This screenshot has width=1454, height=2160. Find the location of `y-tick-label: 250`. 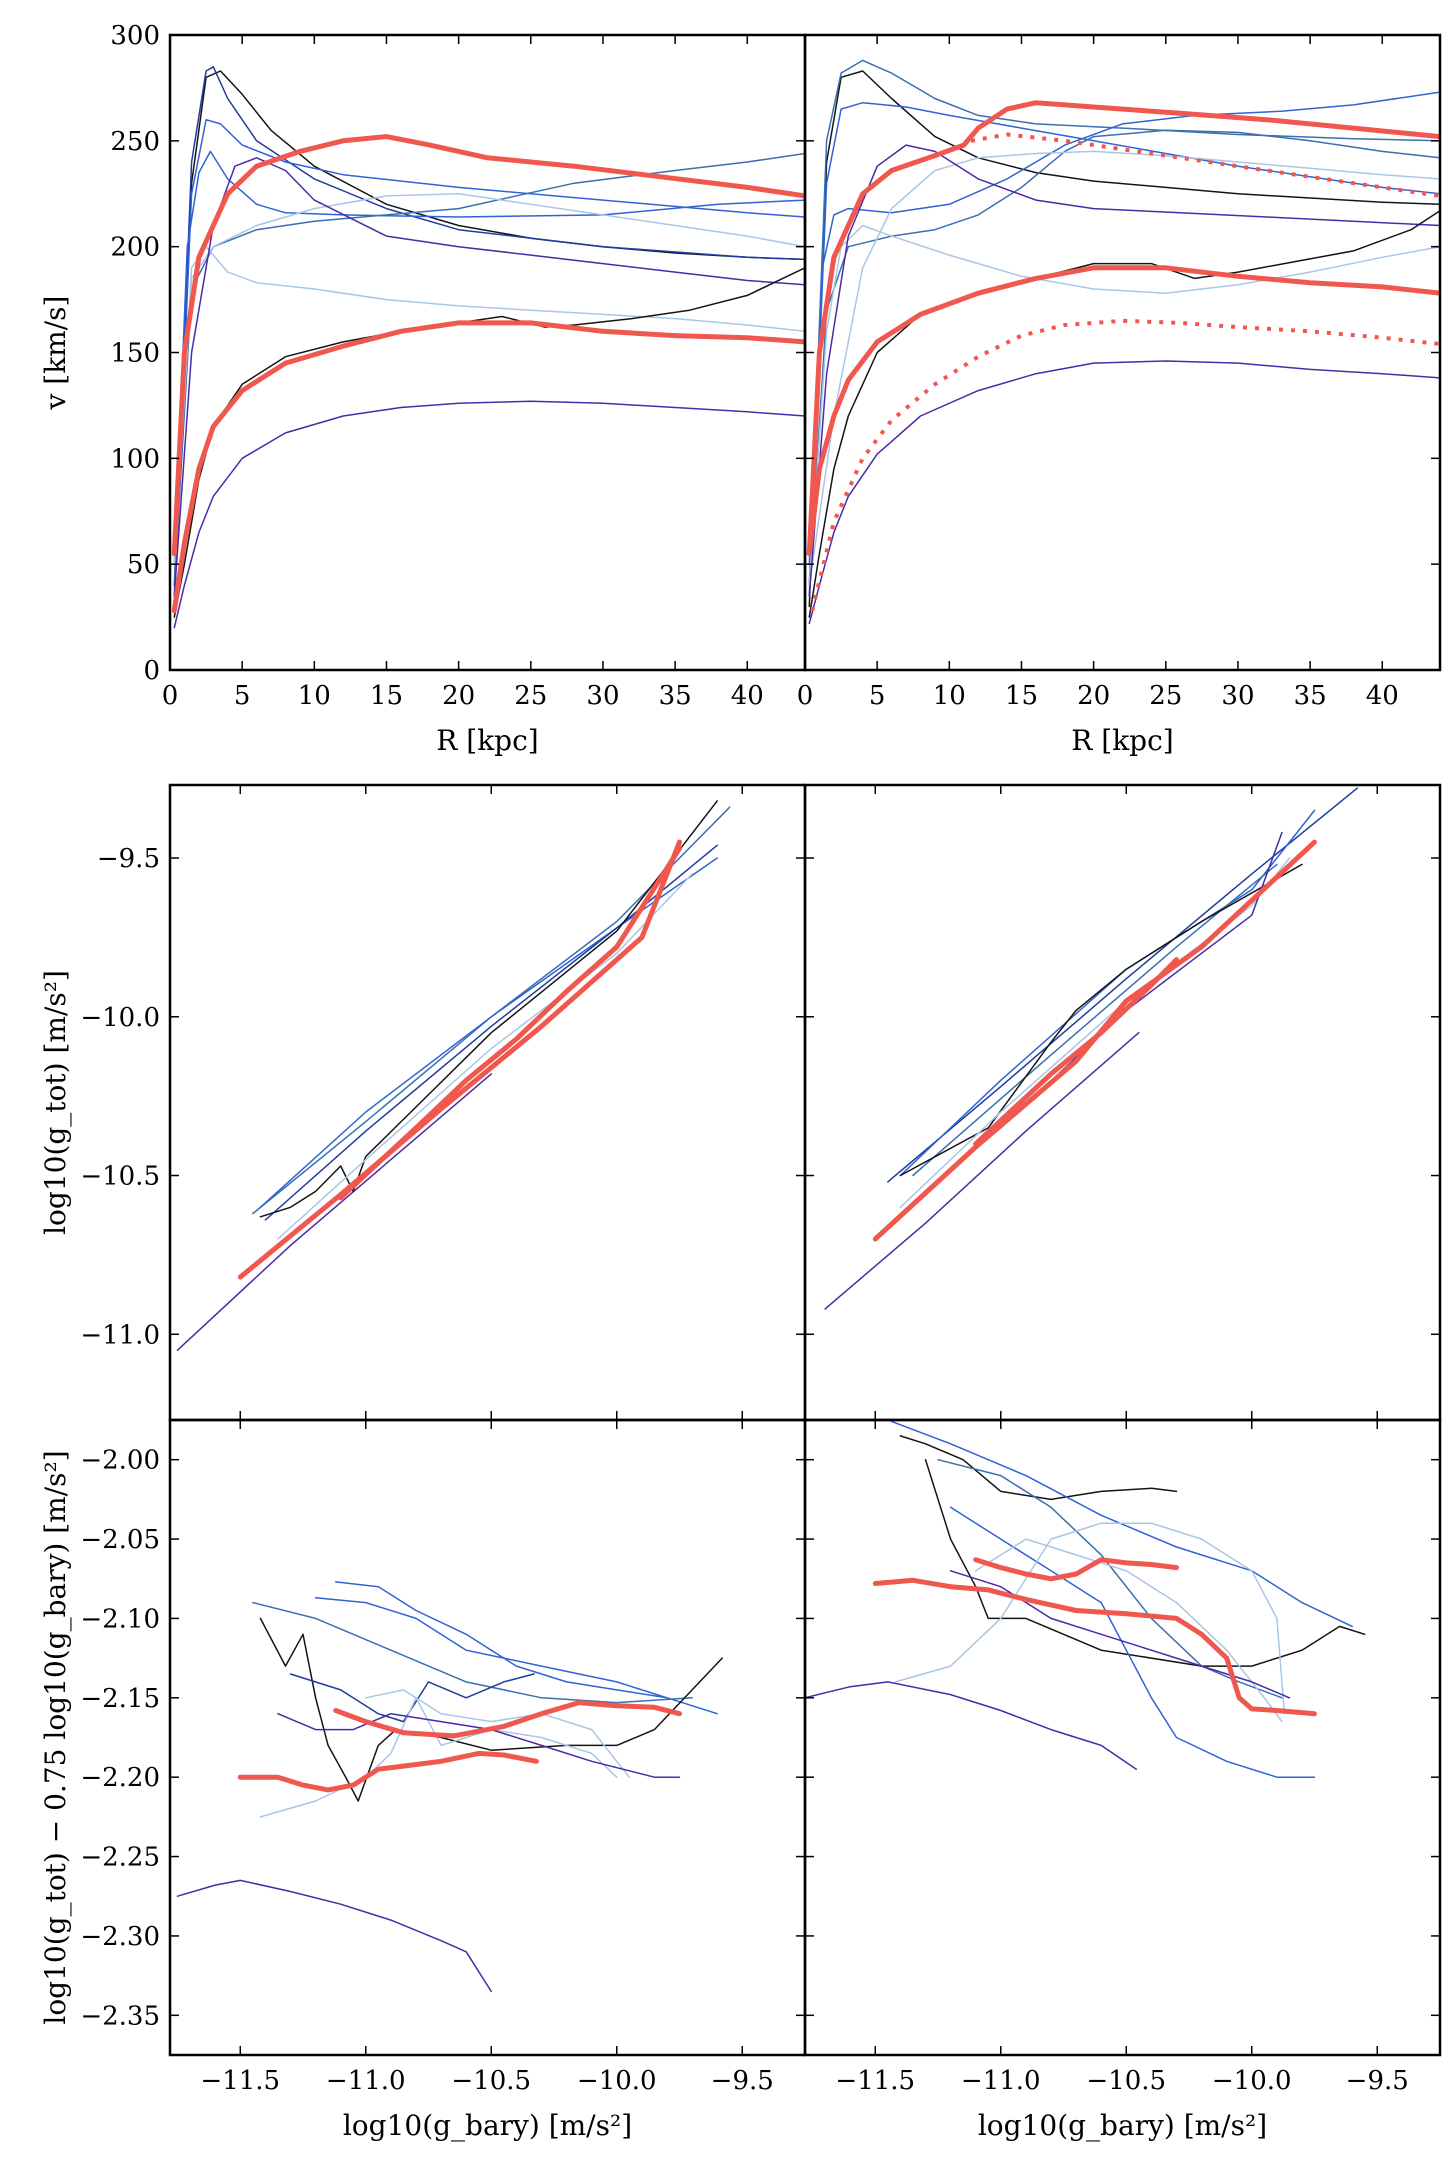

y-tick-label: 250 is located at coordinates (135, 142).